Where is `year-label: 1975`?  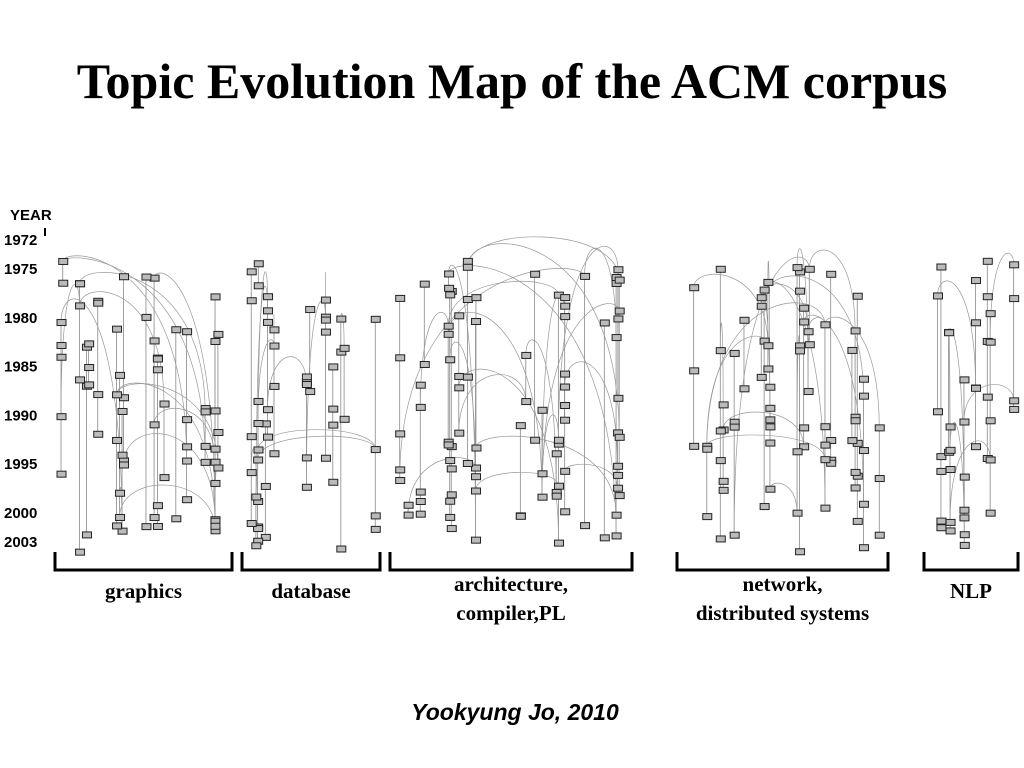
year-label: 1975 is located at coordinates (20, 269).